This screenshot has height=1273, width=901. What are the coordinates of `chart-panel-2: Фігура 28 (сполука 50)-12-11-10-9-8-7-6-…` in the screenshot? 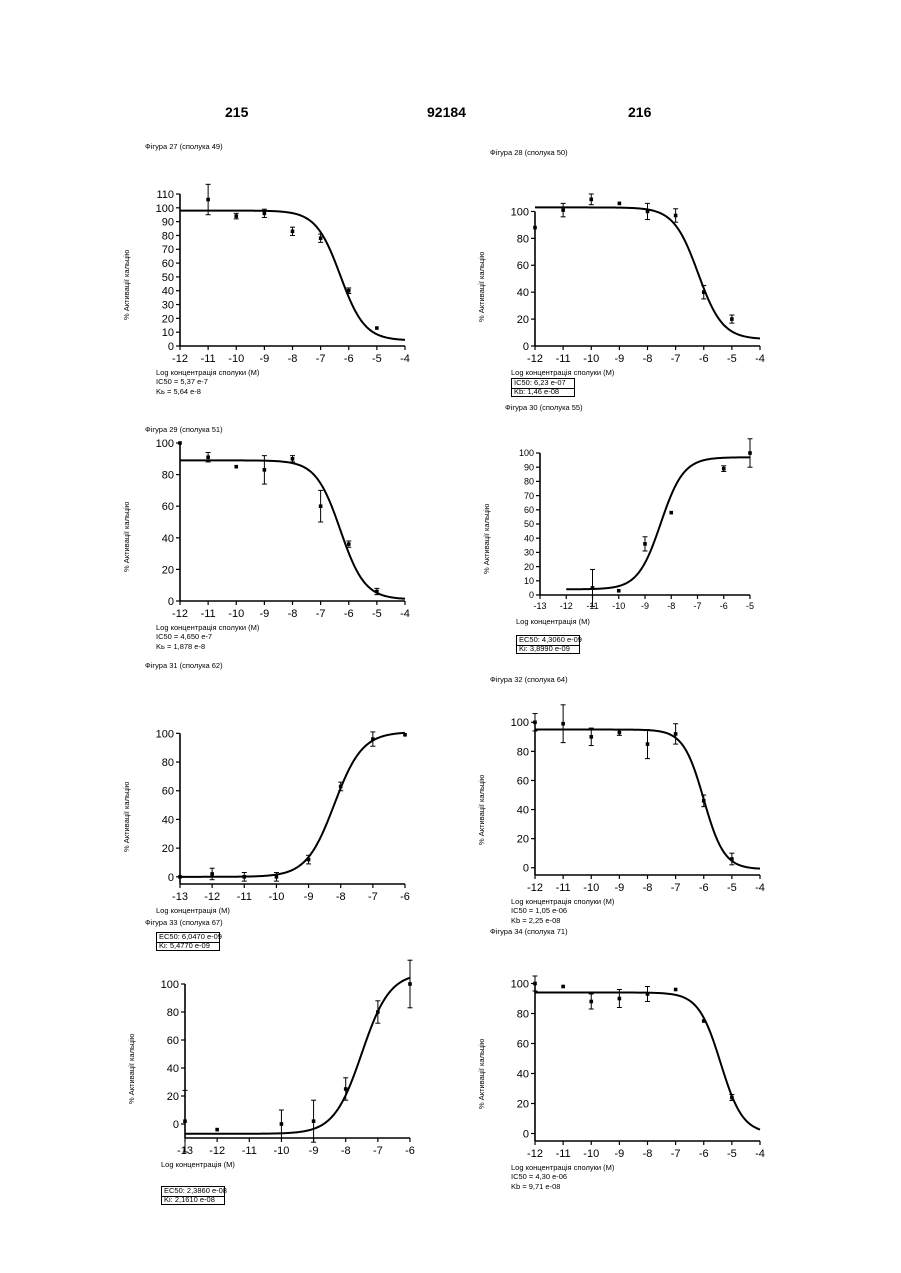 It's located at (640, 278).